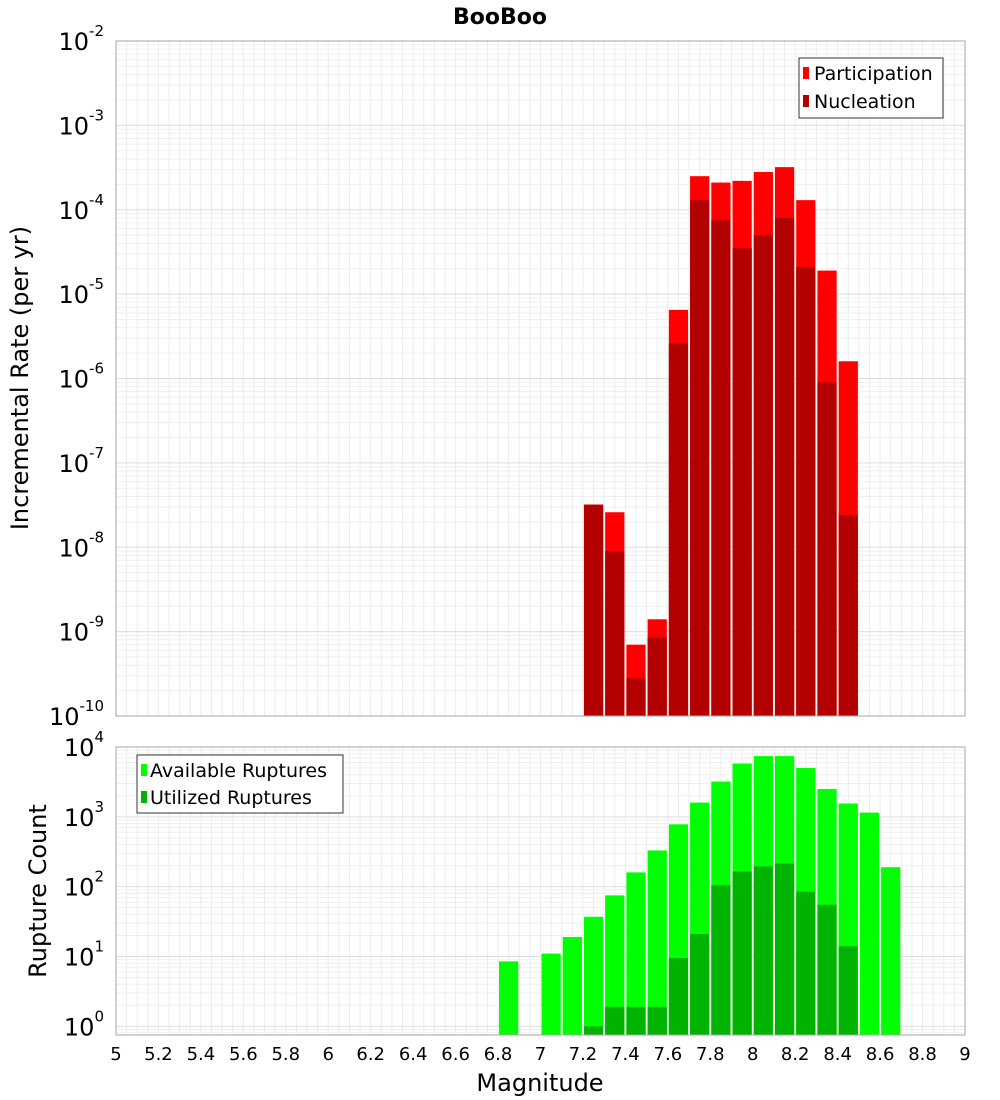 This screenshot has width=1000, height=1100. I want to click on x-tick-label: 5.8, so click(285, 1054).